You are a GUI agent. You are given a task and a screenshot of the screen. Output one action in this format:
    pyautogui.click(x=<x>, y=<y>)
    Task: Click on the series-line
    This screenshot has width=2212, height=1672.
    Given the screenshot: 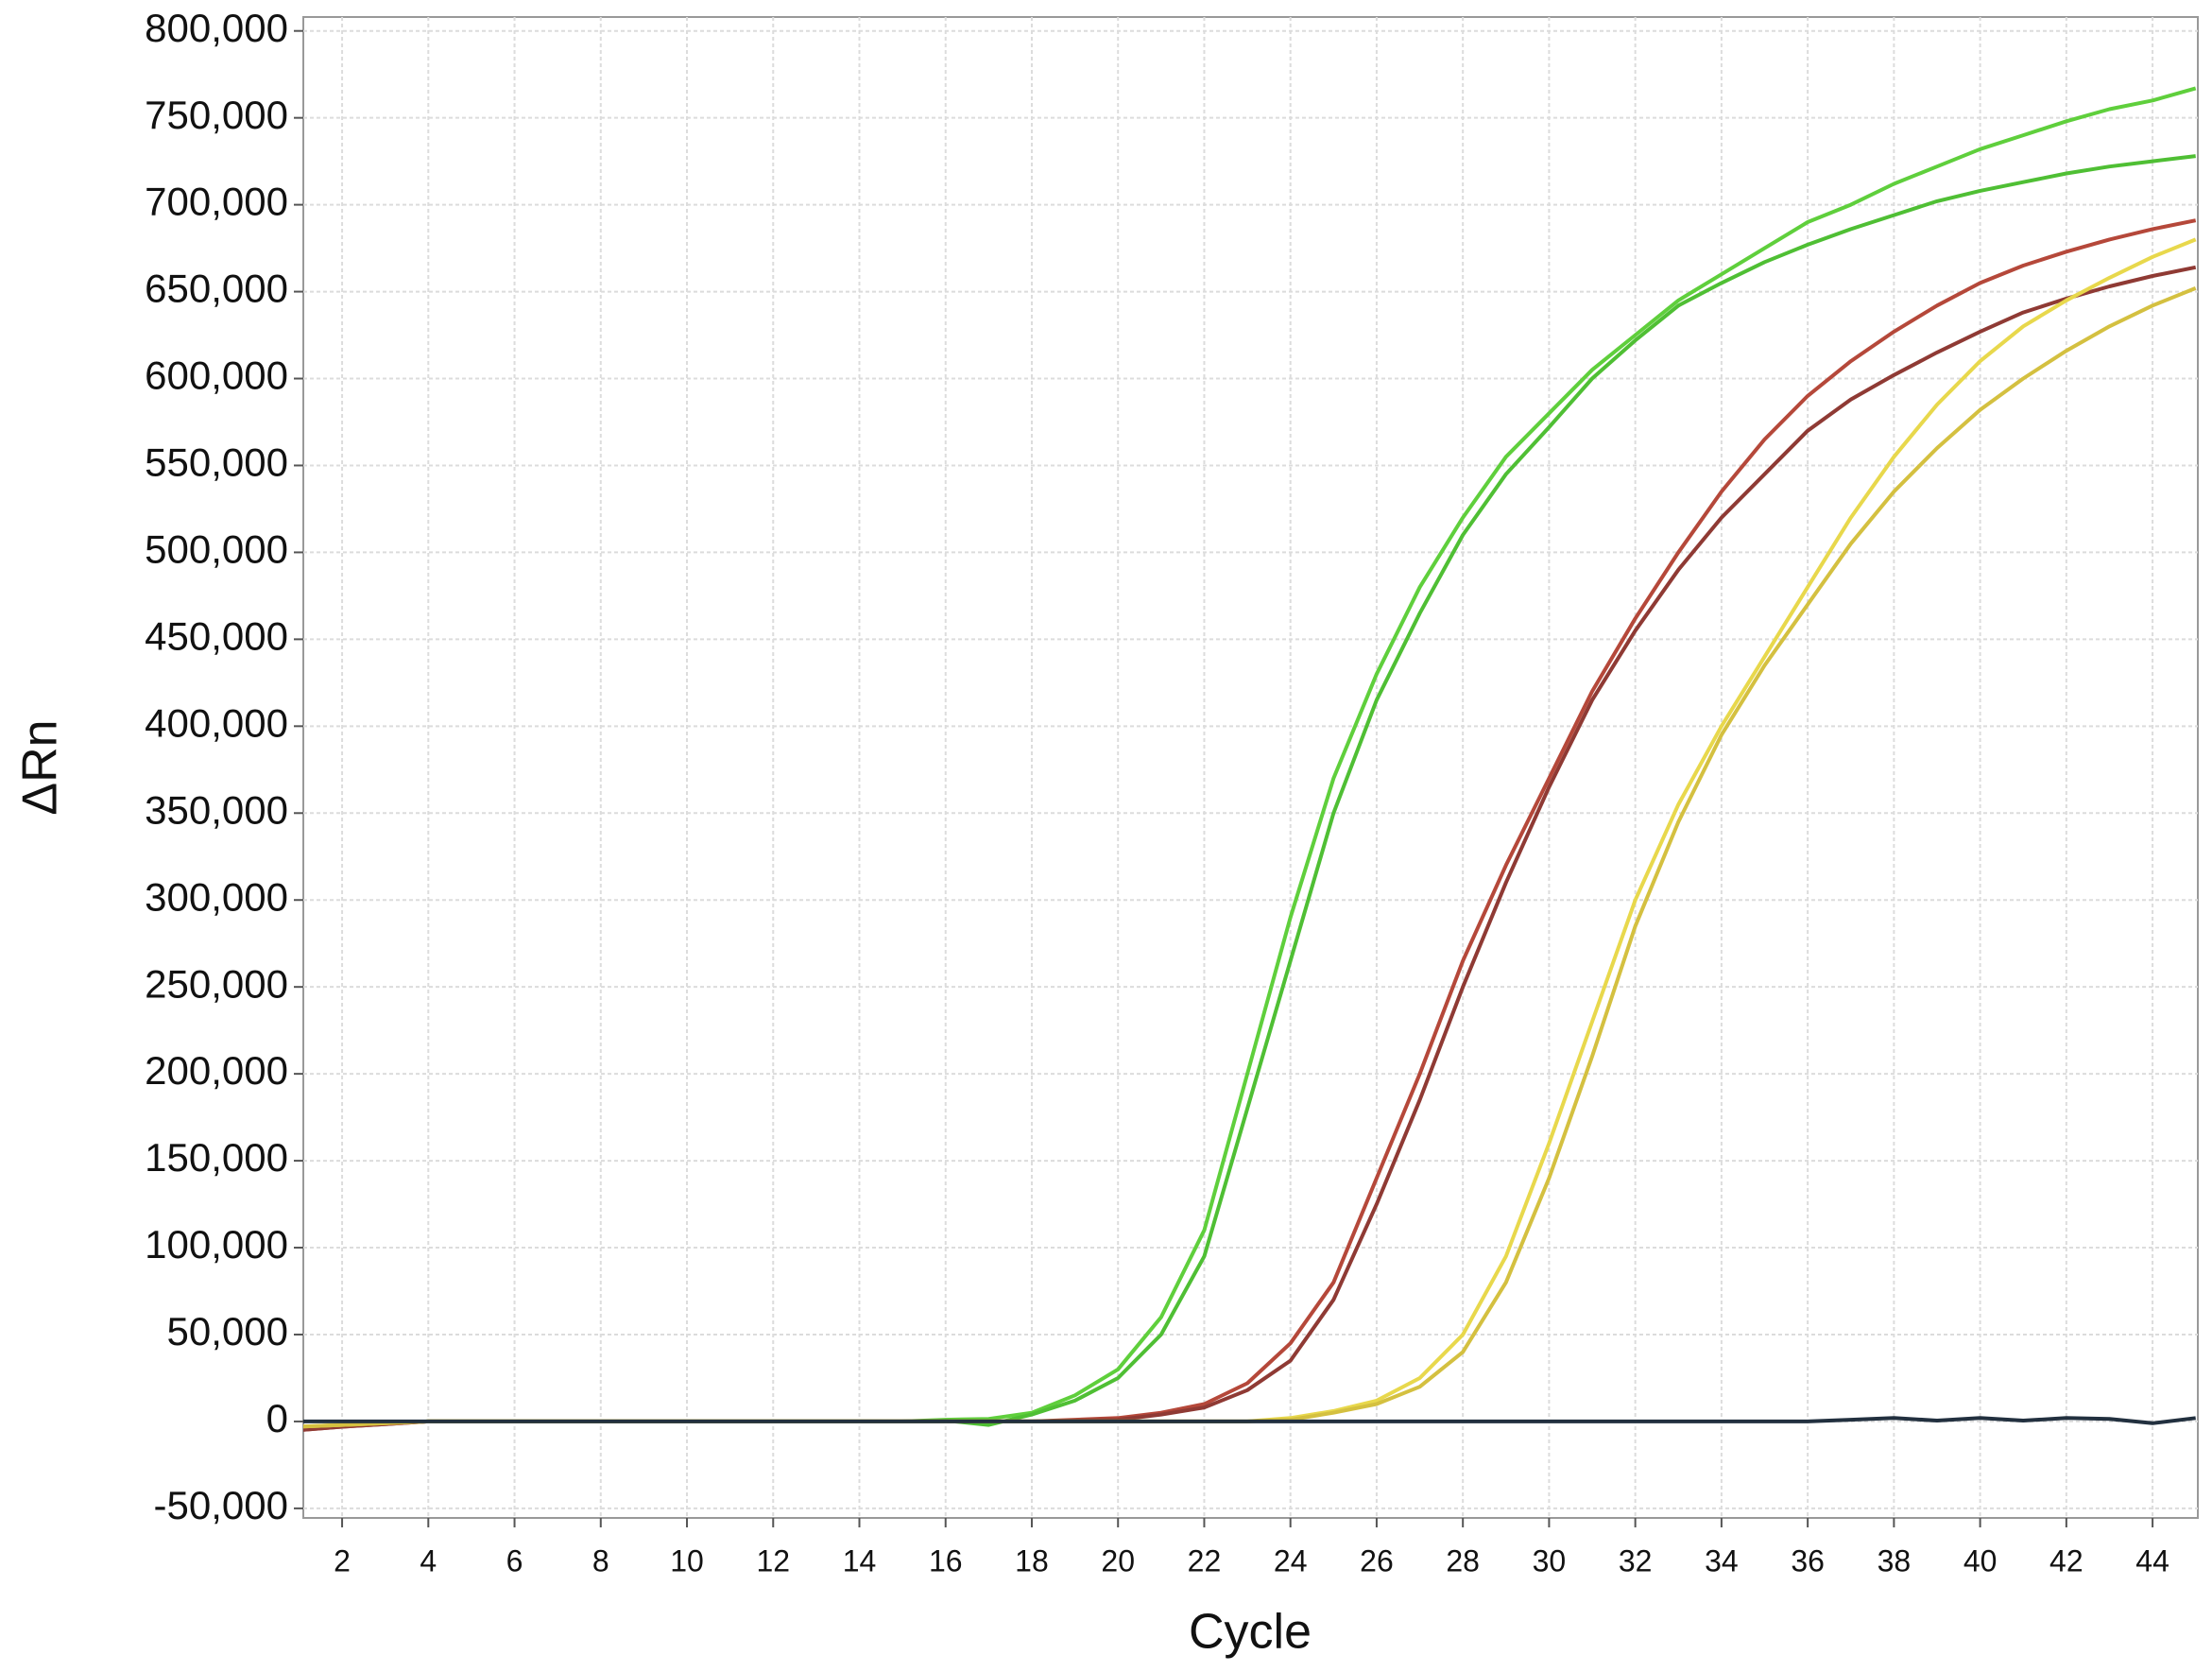 What is the action you would take?
    pyautogui.click(x=1249, y=1421)
    